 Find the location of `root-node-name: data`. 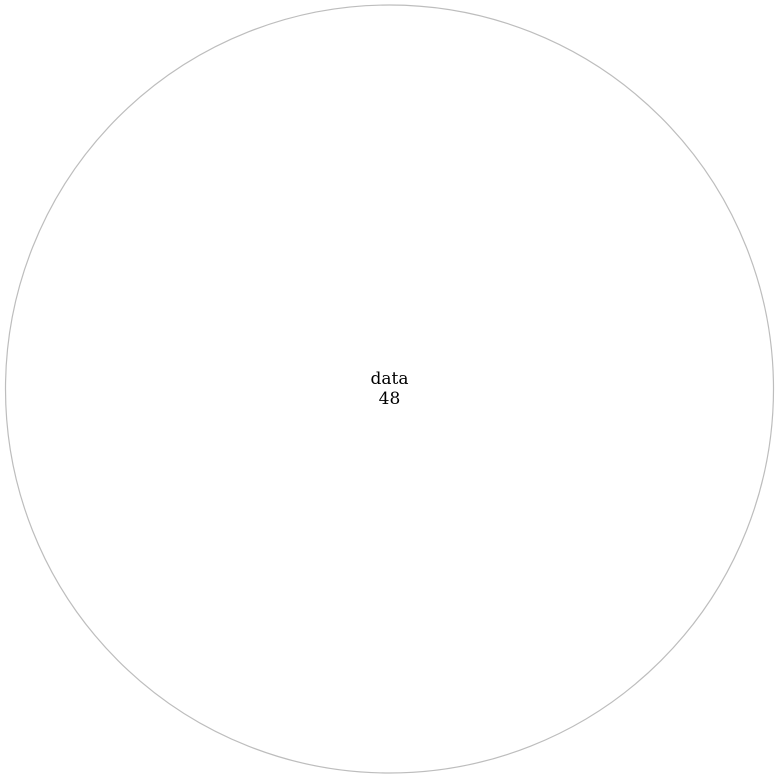

root-node-name: data is located at coordinates (390, 379).